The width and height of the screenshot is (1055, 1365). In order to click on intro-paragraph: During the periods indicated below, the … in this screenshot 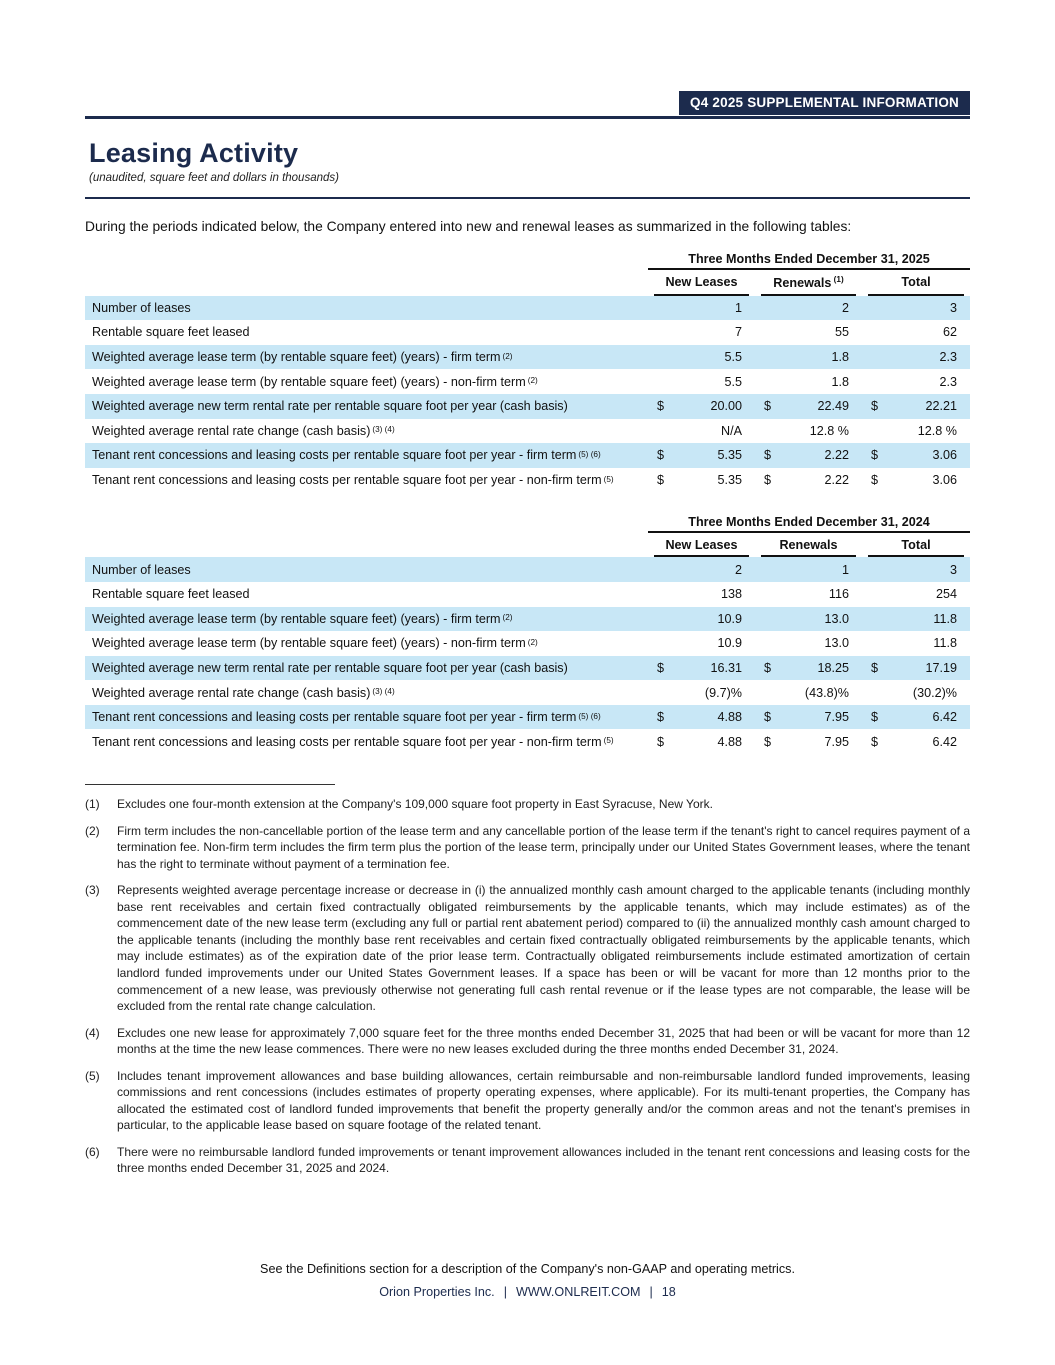, I will do `click(468, 226)`.